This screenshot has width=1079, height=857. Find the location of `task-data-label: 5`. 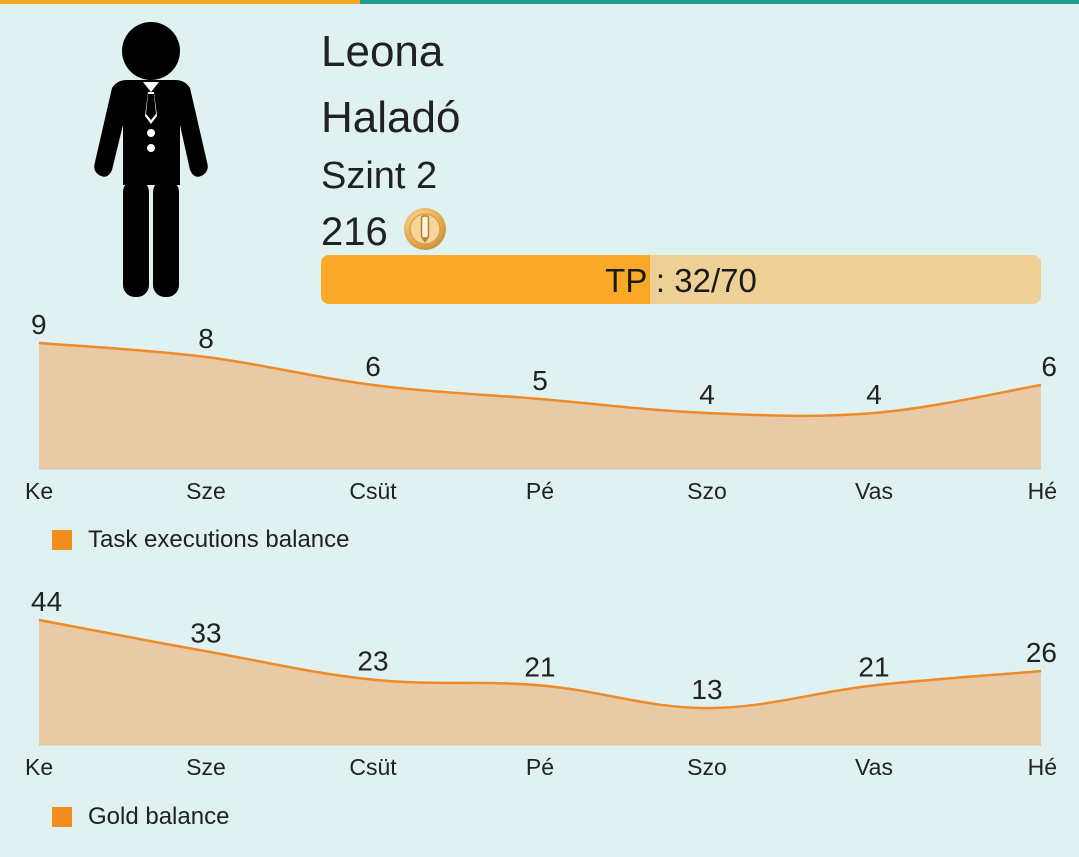

task-data-label: 5 is located at coordinates (540, 380).